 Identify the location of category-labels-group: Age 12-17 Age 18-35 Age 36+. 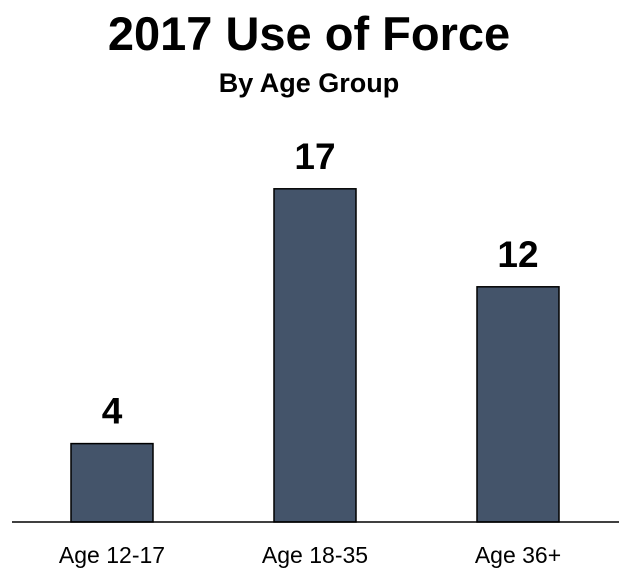
(310, 555).